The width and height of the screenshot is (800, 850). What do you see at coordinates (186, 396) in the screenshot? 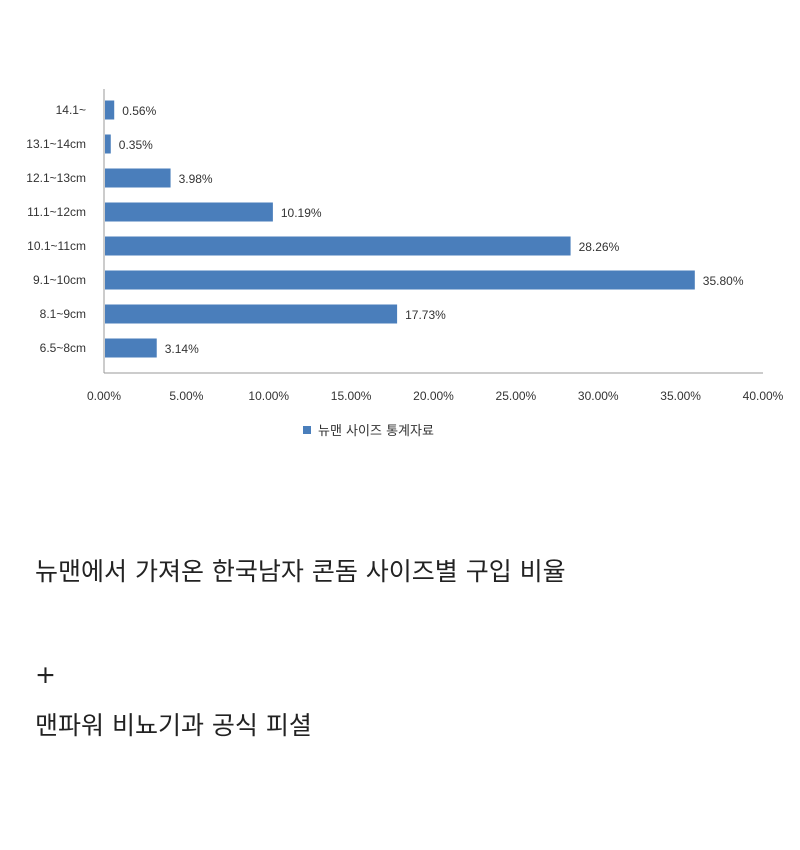
I see `x-tick-label-1: 5.00%` at bounding box center [186, 396].